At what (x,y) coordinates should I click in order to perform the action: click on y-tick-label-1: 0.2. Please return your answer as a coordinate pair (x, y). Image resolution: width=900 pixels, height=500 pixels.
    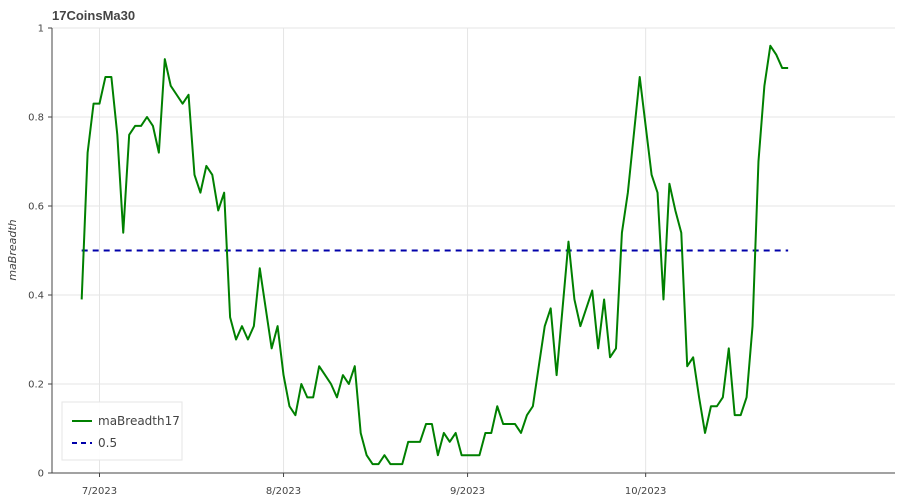
    Looking at the image, I should click on (36, 385).